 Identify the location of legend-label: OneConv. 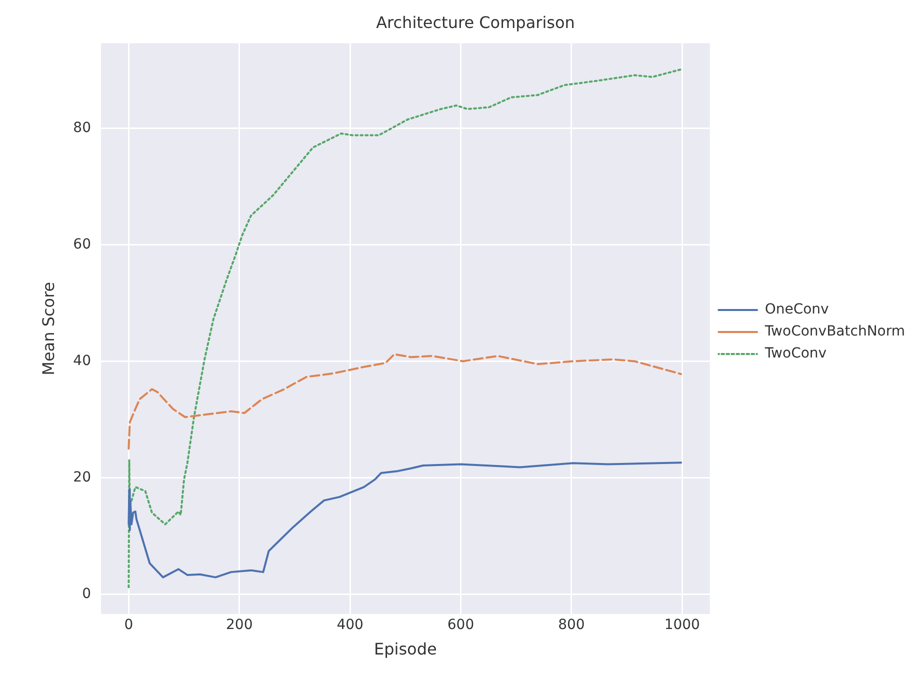
(796, 310).